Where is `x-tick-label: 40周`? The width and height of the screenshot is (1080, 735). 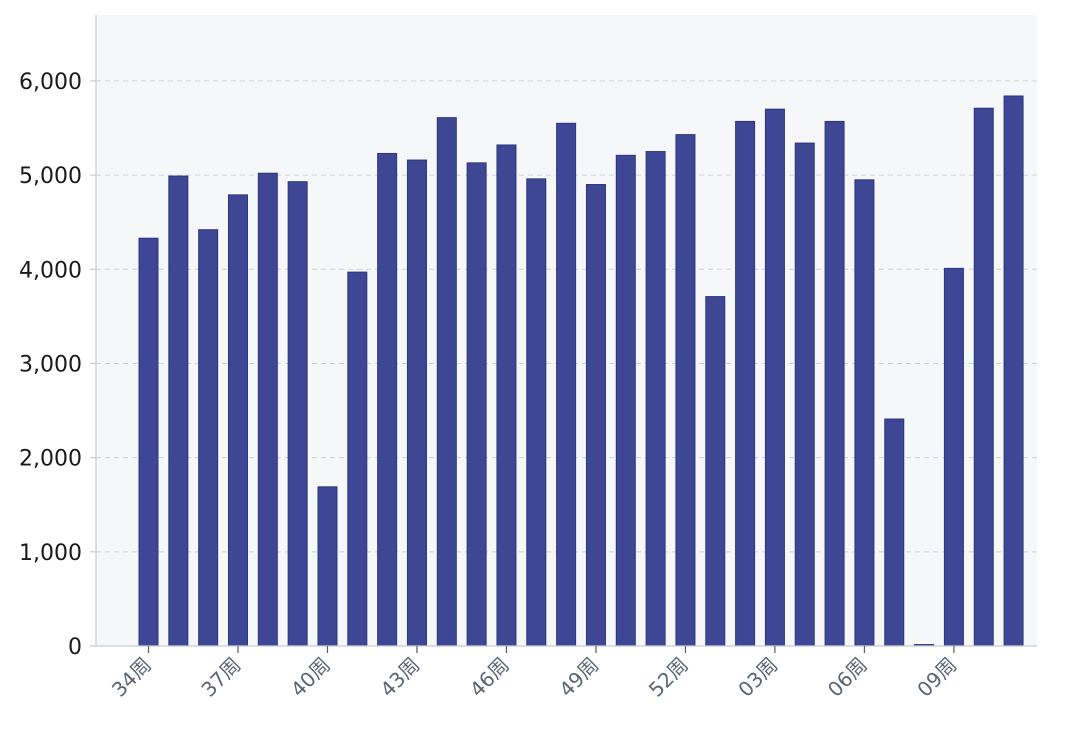
x-tick-label: 40周 is located at coordinates (310, 677).